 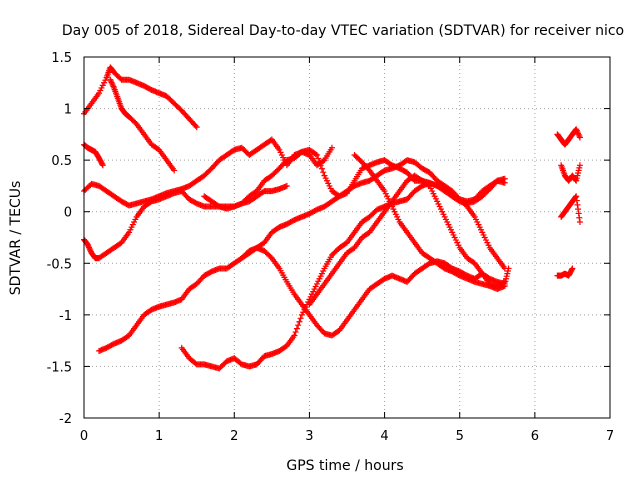 I want to click on x-tick-label: 0, so click(x=84, y=436).